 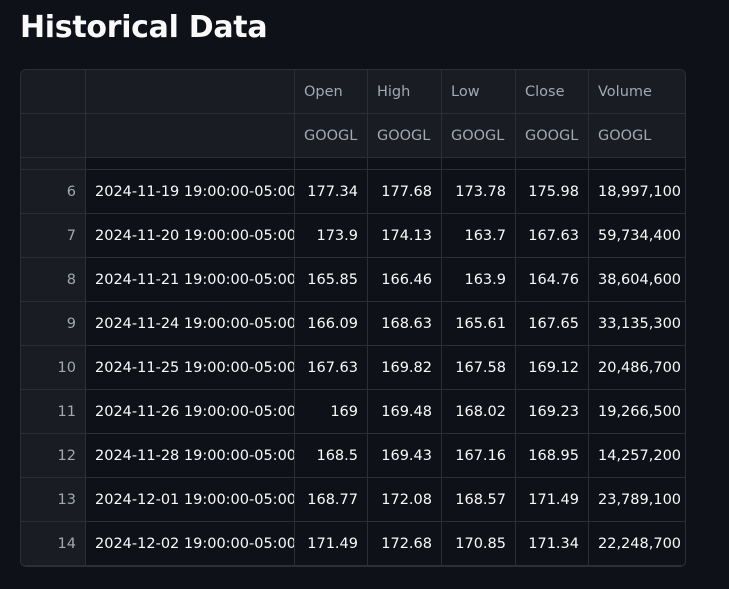 What do you see at coordinates (552, 499) in the screenshot?
I see `close-cell: 171.49` at bounding box center [552, 499].